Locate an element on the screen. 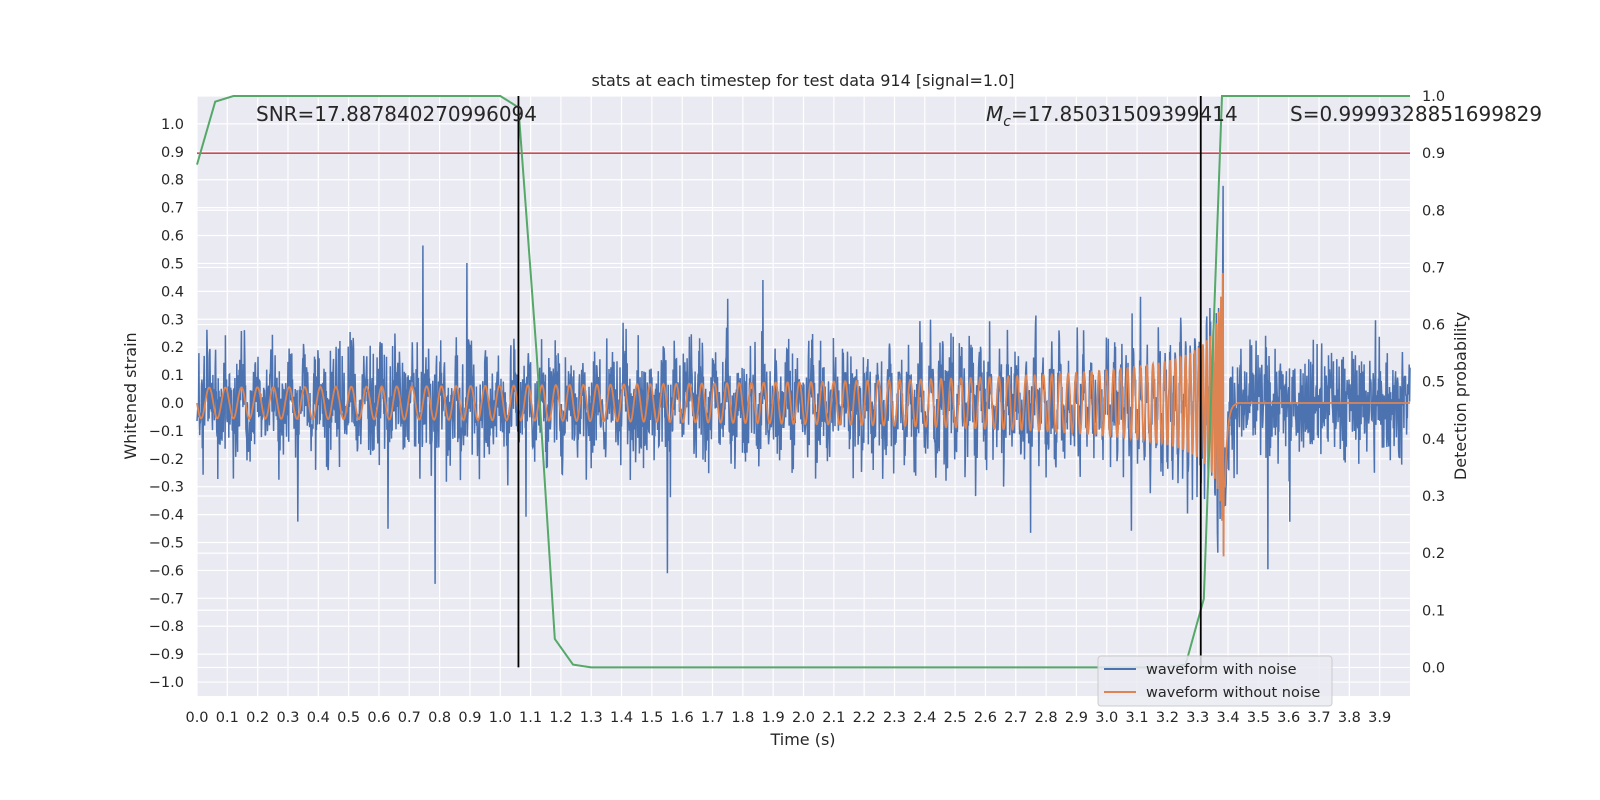 The width and height of the screenshot is (1600, 800). y-tick-label: −0.3 is located at coordinates (166, 488).